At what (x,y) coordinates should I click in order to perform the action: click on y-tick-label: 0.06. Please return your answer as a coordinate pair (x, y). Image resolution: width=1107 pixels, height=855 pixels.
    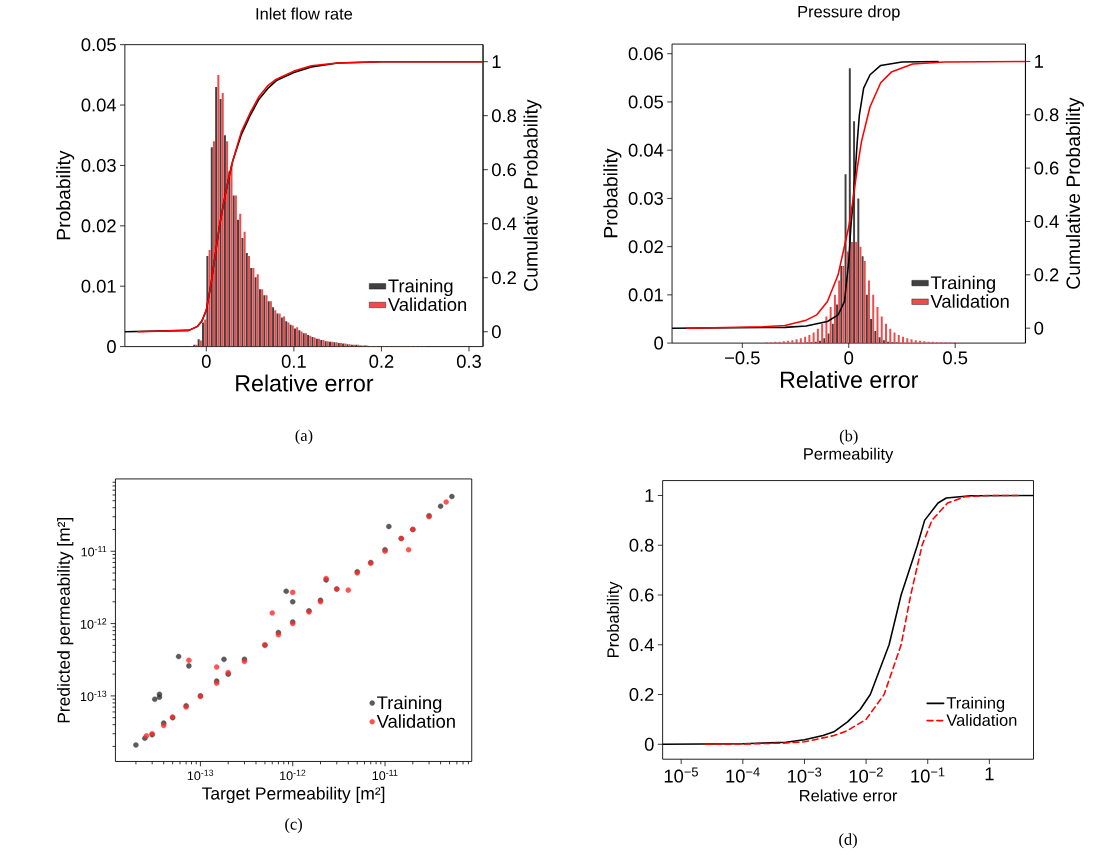
    Looking at the image, I should click on (645, 54).